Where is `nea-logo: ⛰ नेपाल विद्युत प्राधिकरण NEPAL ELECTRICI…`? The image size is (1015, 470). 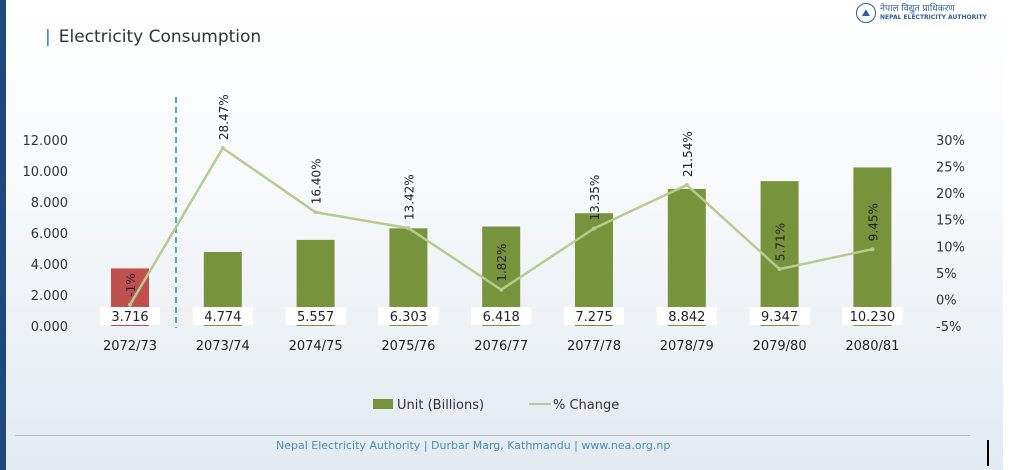
nea-logo: ⛰ नेपाल विद्युत प्राधिकरण NEPAL ELECTRICI… is located at coordinates (921, 13).